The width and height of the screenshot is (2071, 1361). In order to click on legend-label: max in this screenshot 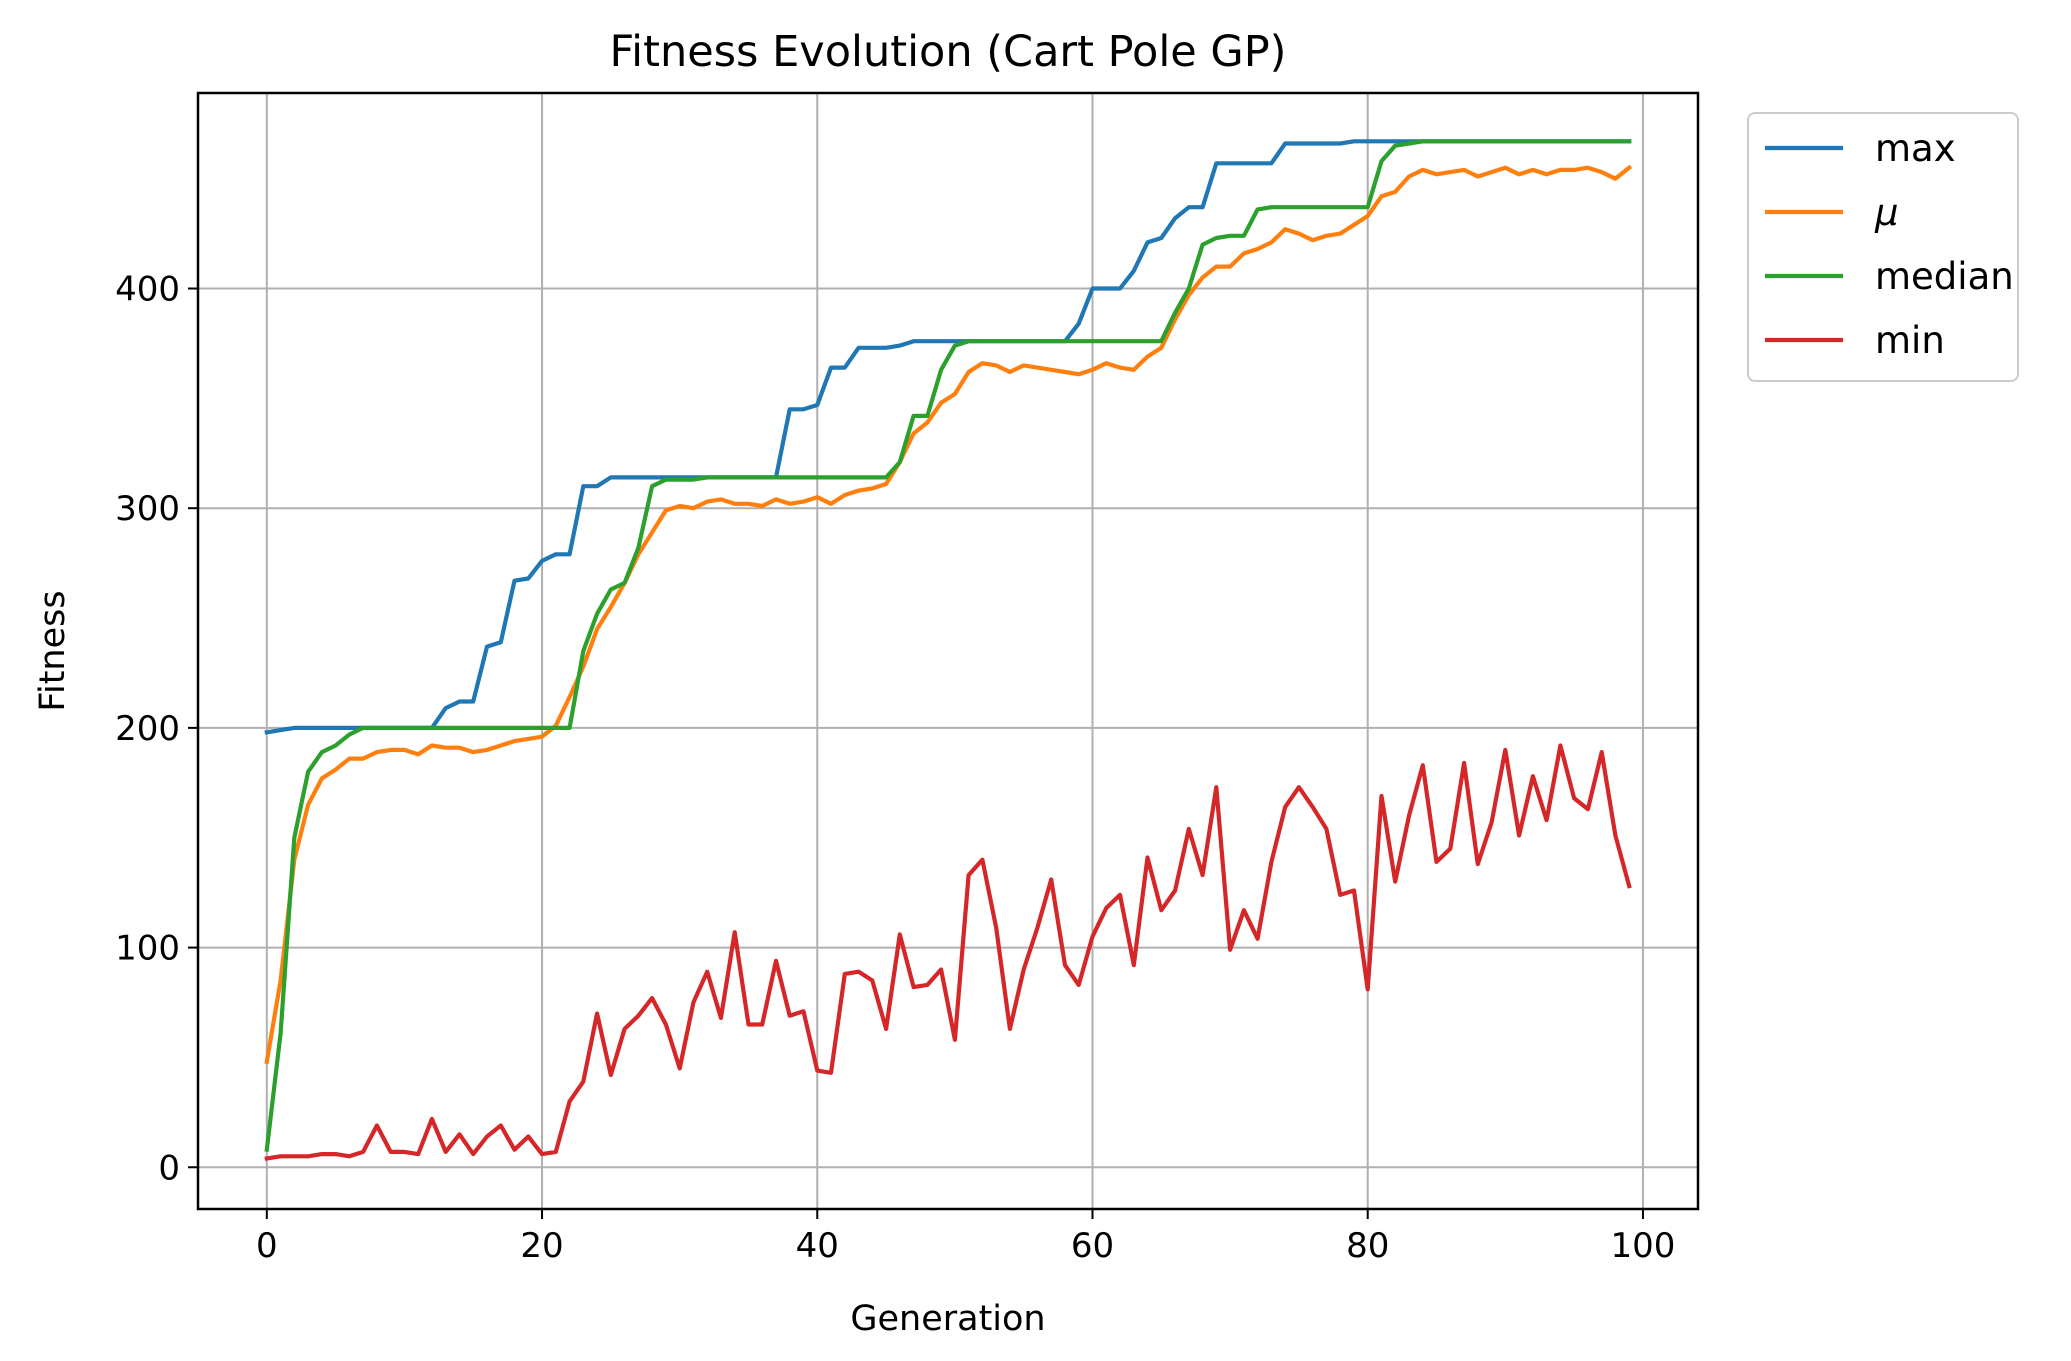, I will do `click(1915, 148)`.